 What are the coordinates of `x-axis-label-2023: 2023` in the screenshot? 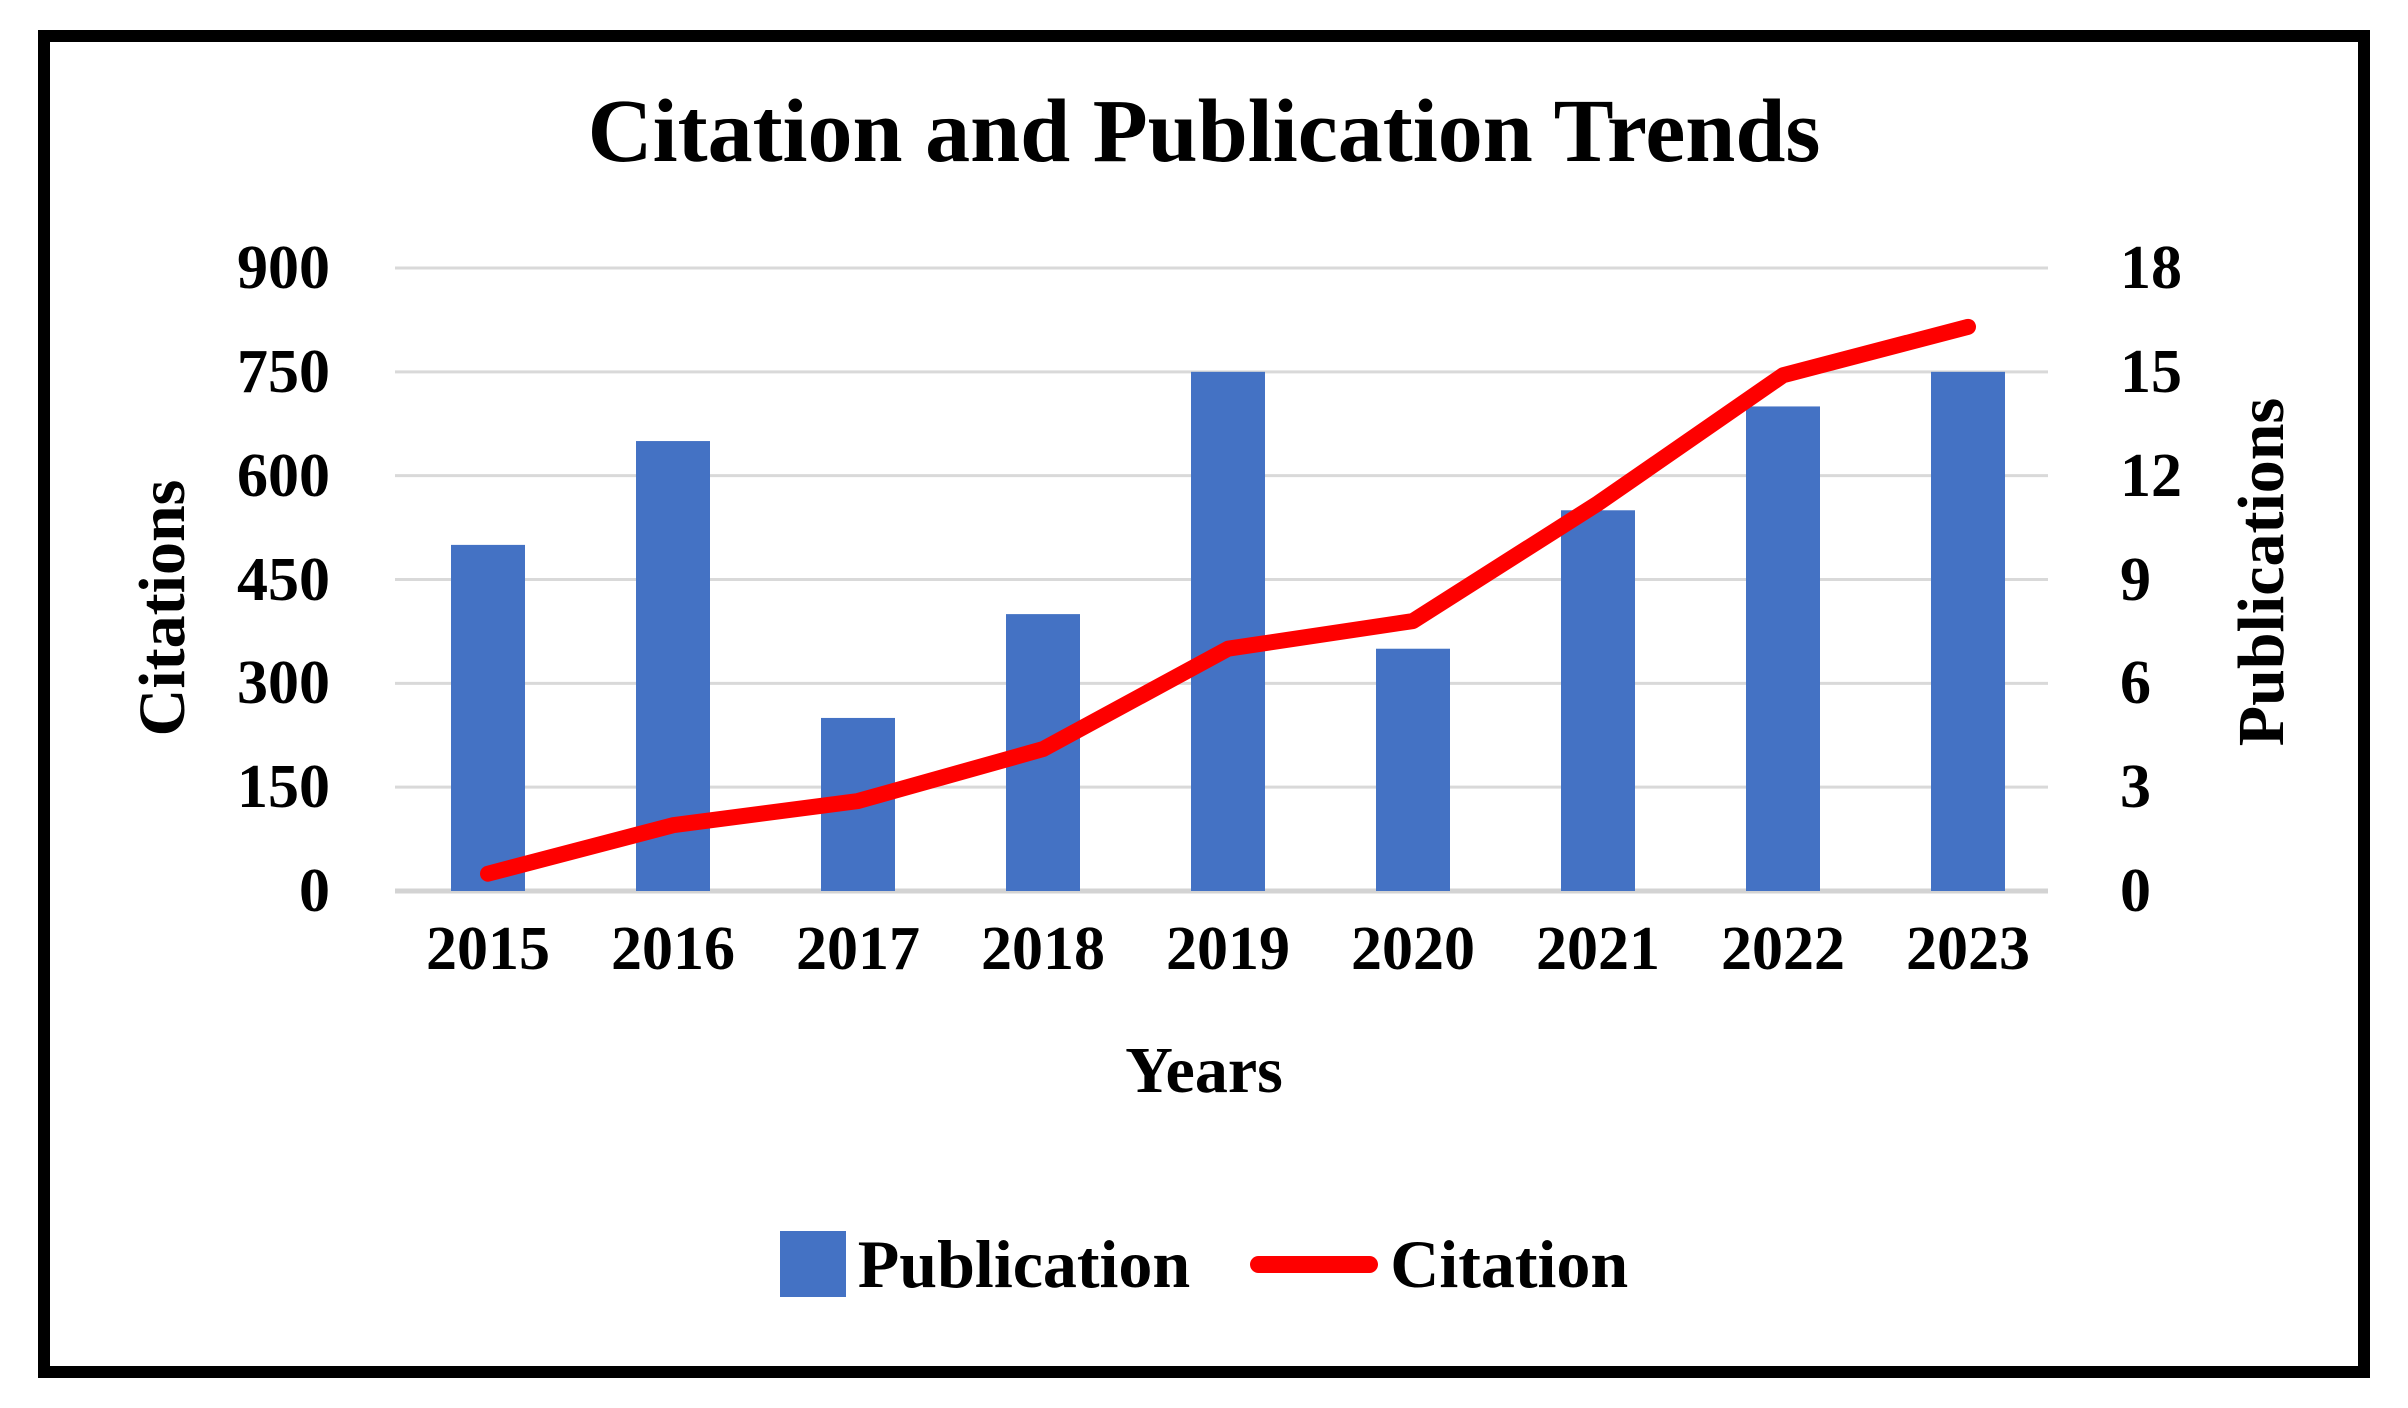 It's located at (1968, 949).